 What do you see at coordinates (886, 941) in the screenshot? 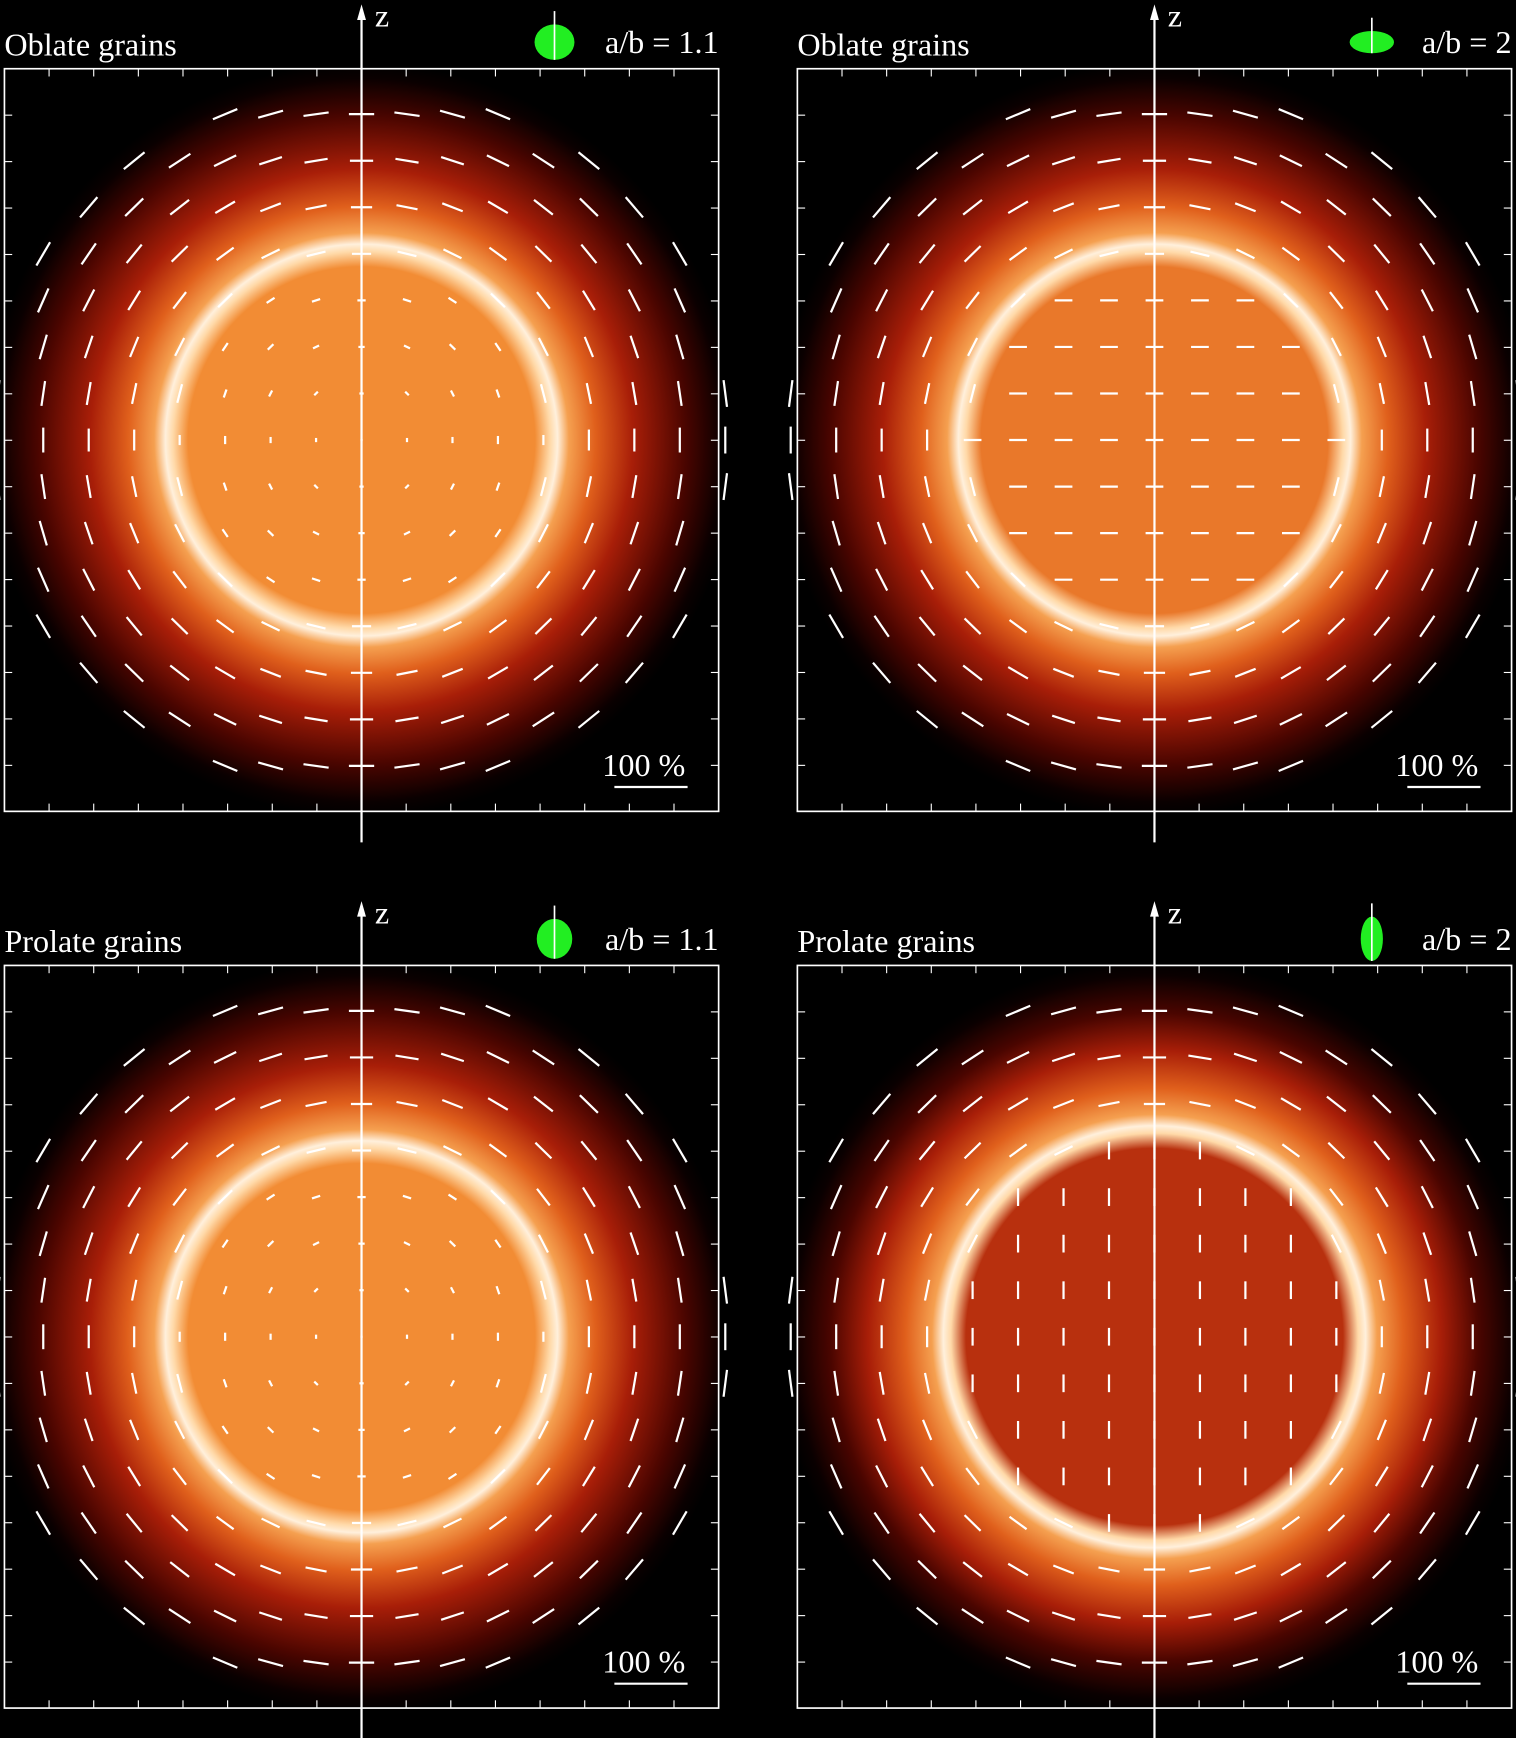
I see `panel-title: Prolate grains` at bounding box center [886, 941].